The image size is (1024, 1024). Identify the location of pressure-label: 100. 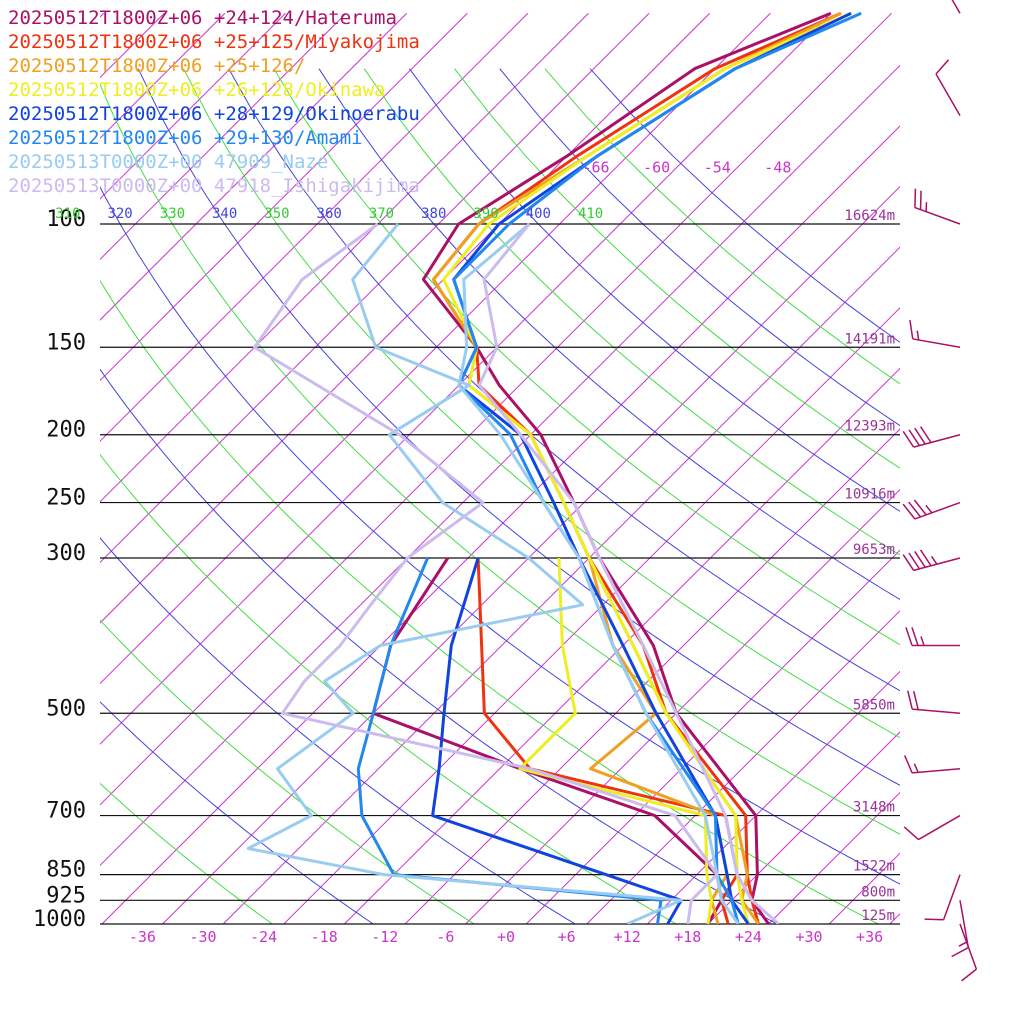
(66, 219).